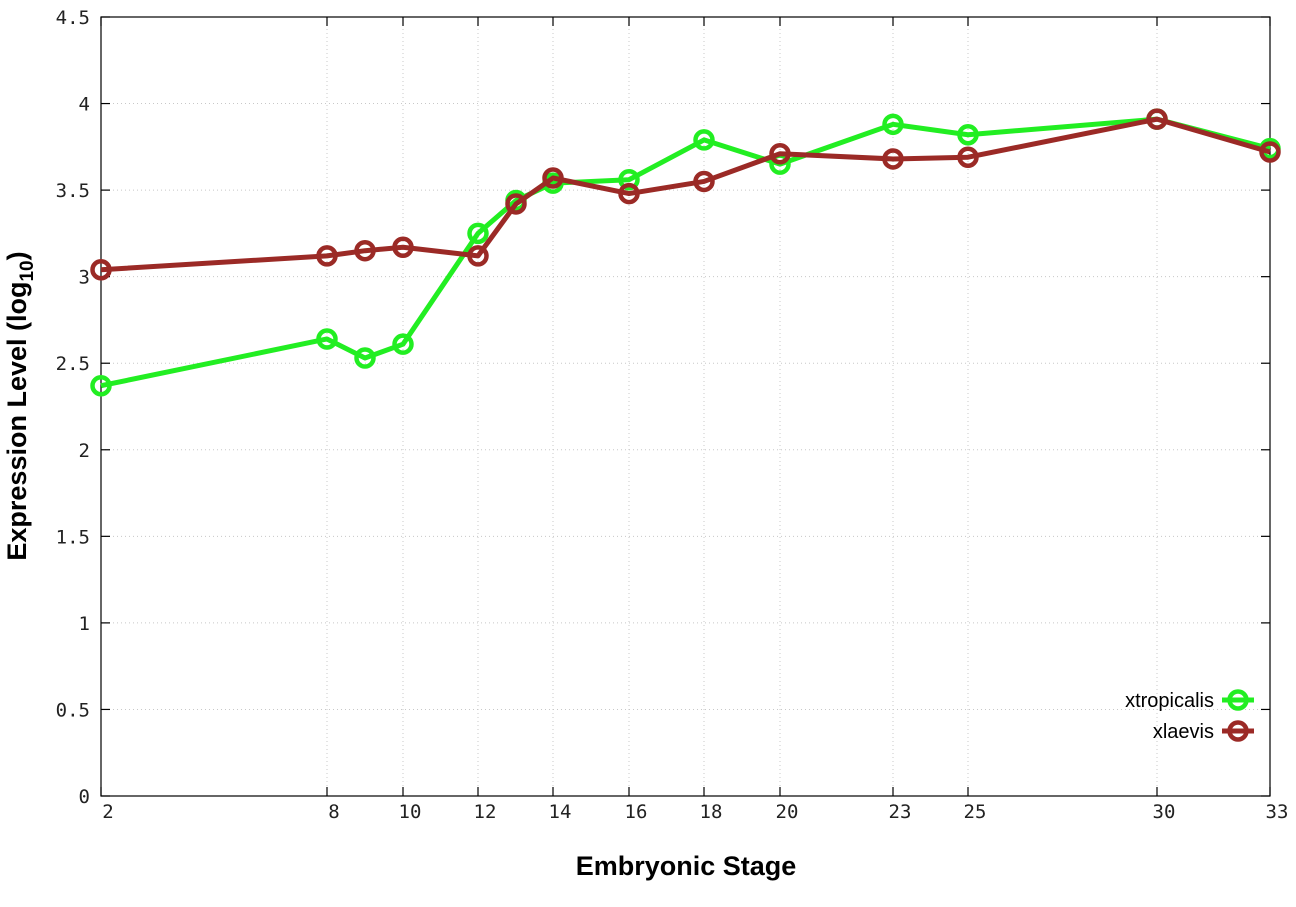  Describe the element at coordinates (73, 710) in the screenshot. I see `y-tick-label: 0.5` at that location.